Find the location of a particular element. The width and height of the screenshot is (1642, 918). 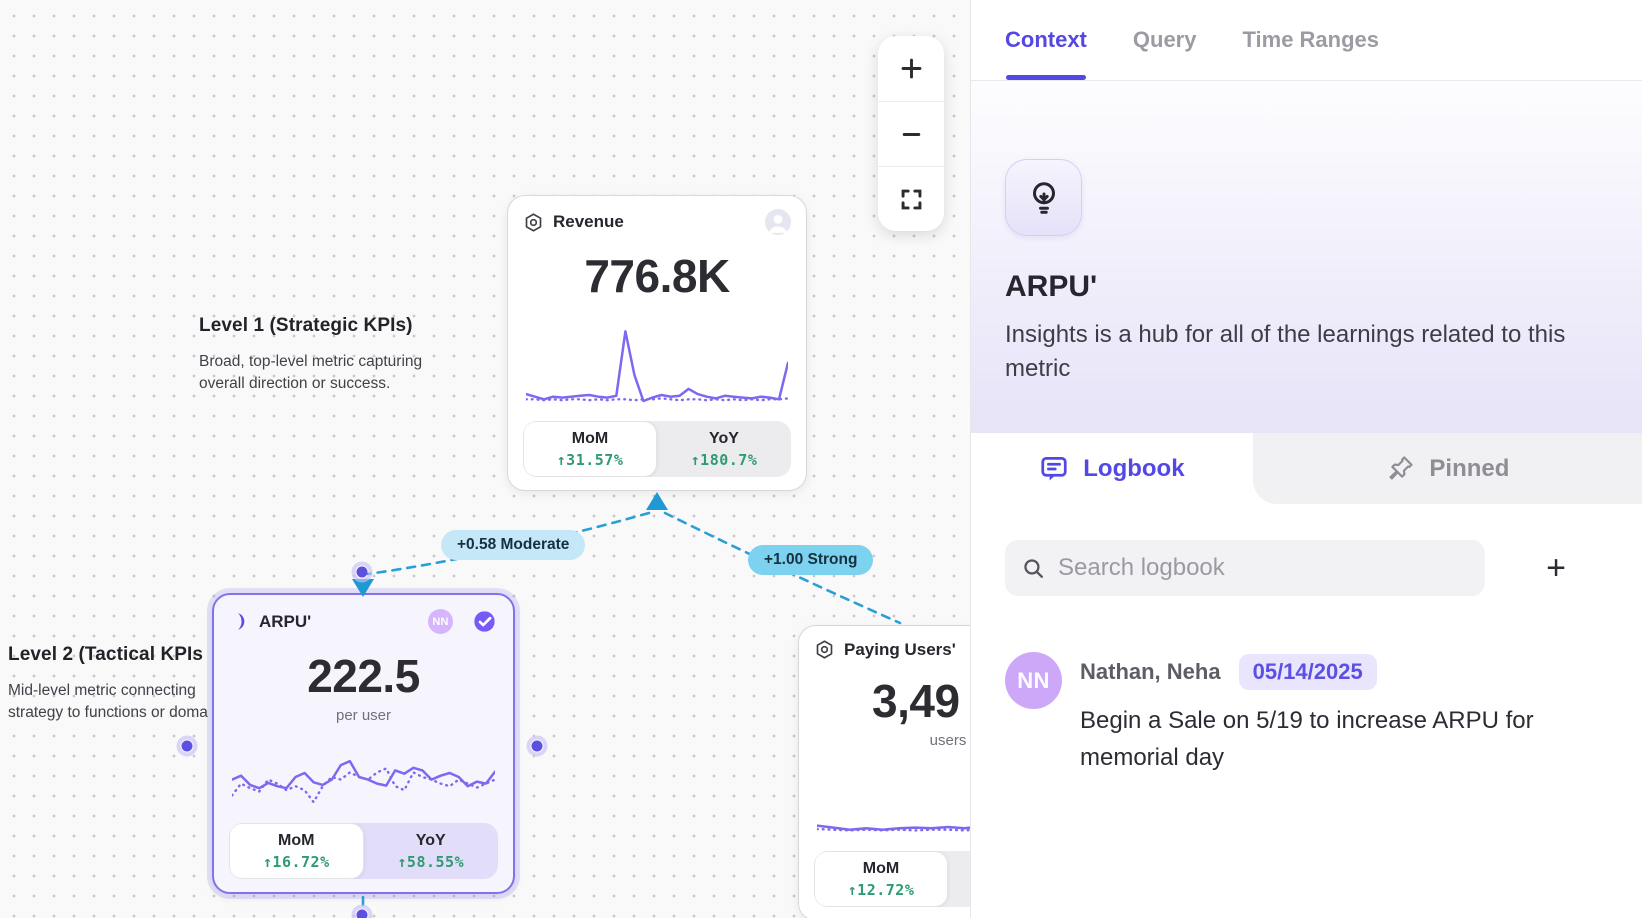

zoom-out-button is located at coordinates (911, 133).